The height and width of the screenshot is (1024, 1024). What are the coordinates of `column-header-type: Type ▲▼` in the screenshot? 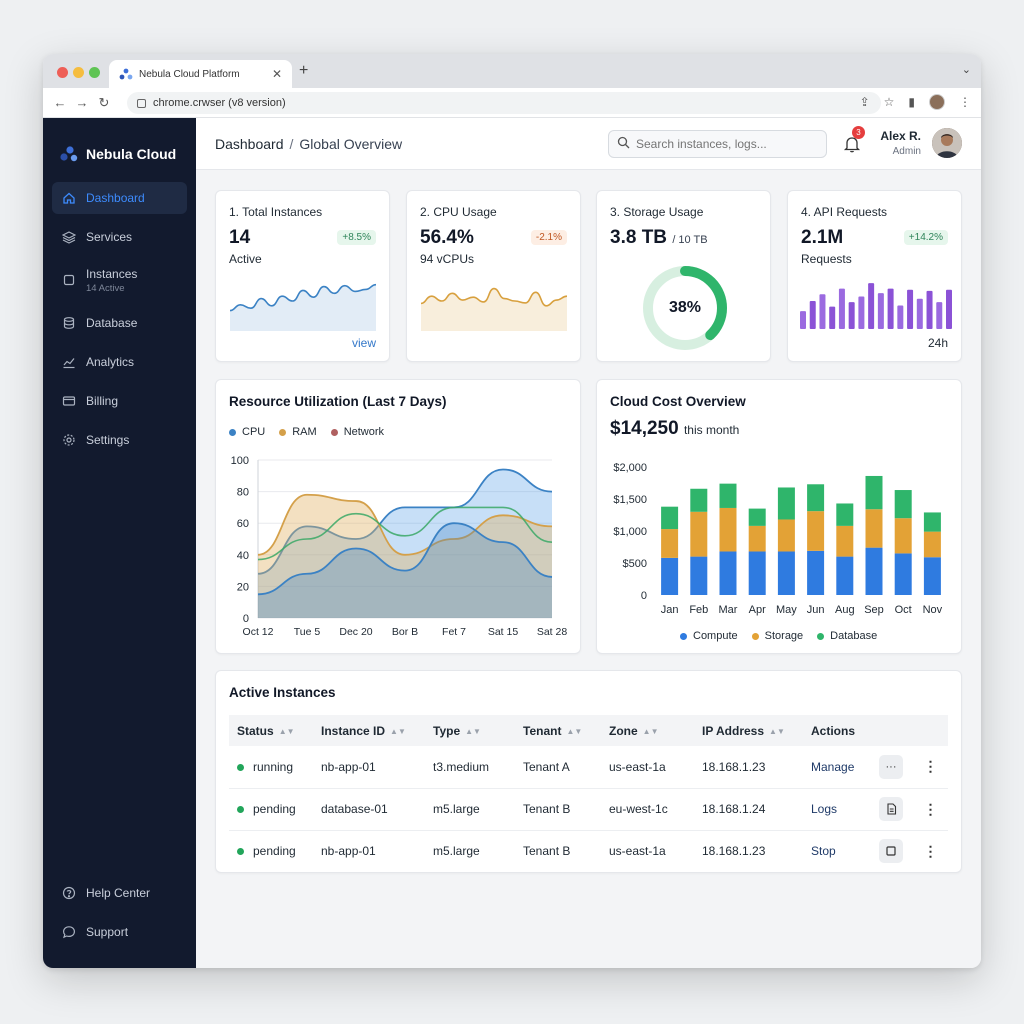 It's located at (478, 730).